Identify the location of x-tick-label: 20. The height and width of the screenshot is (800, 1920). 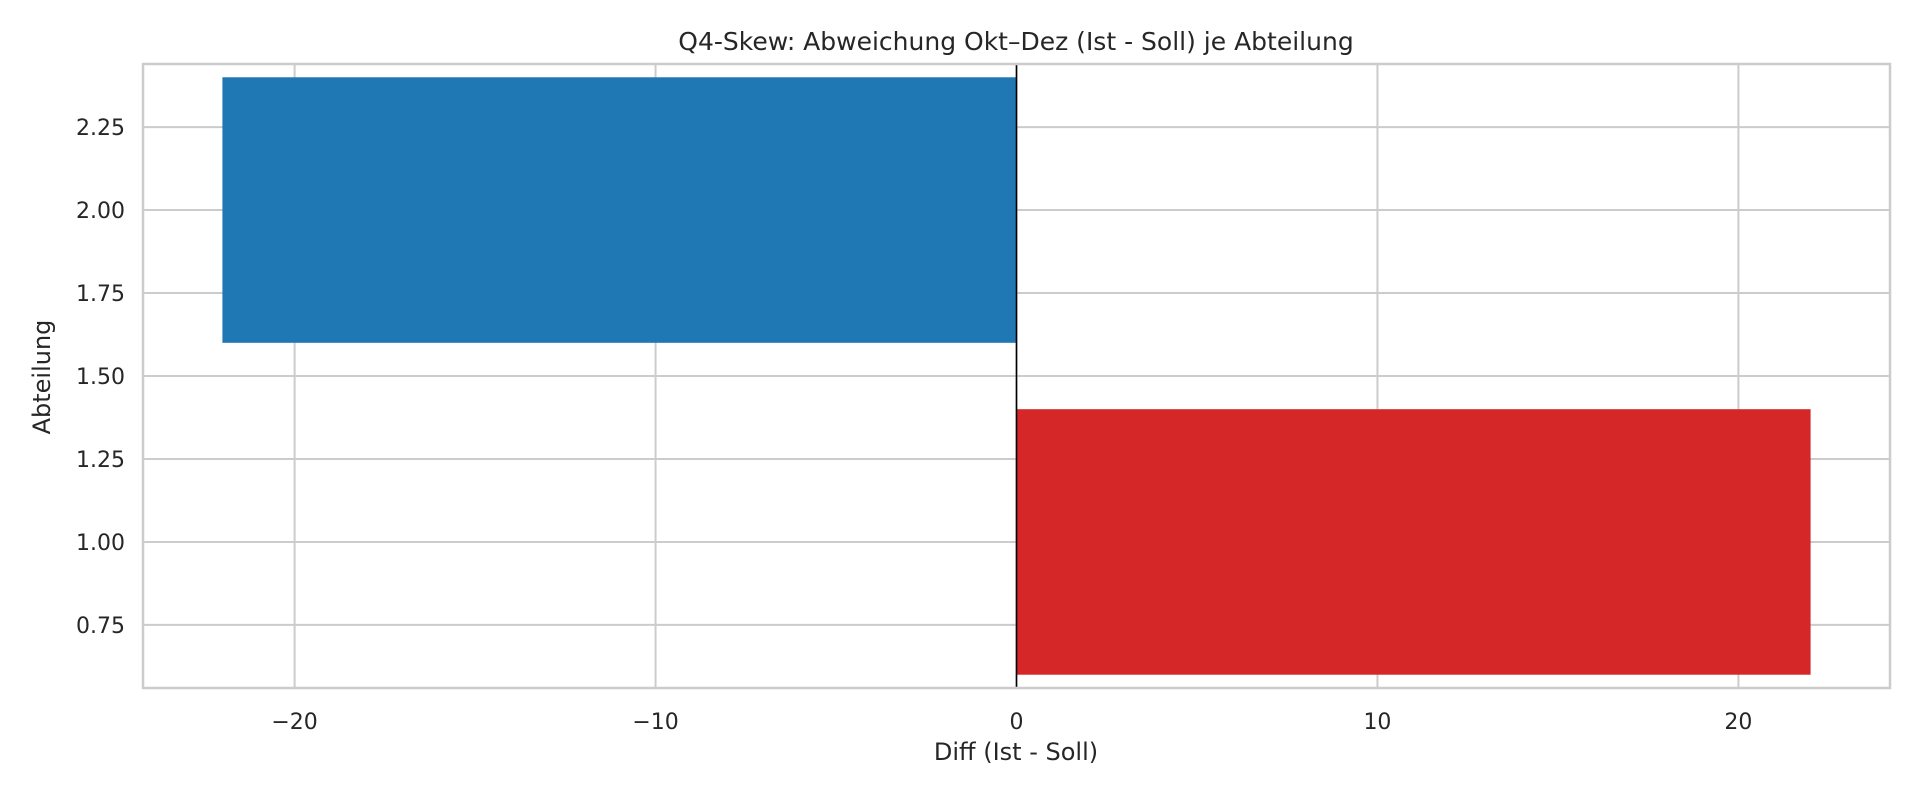
(1738, 722).